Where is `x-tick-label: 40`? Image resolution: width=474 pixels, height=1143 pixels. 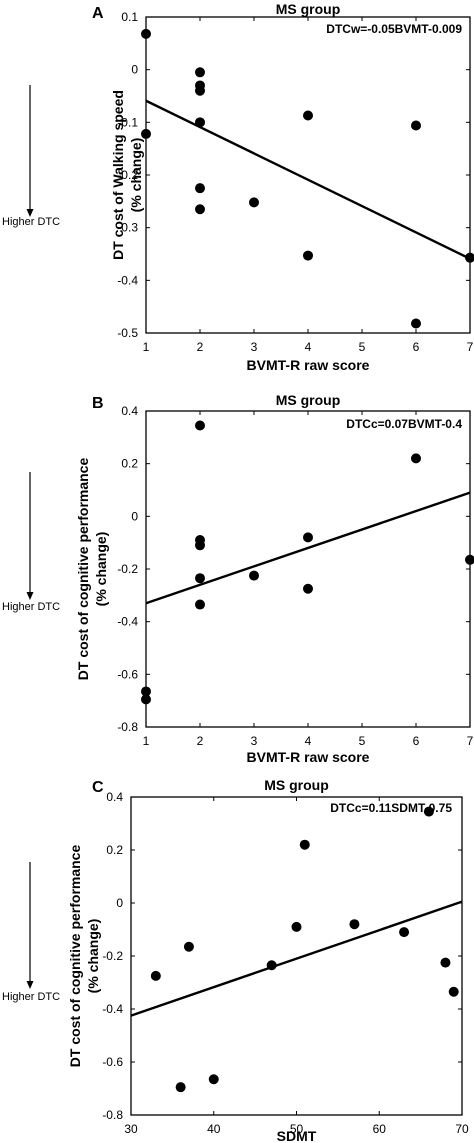
x-tick-label: 40 is located at coordinates (214, 1129).